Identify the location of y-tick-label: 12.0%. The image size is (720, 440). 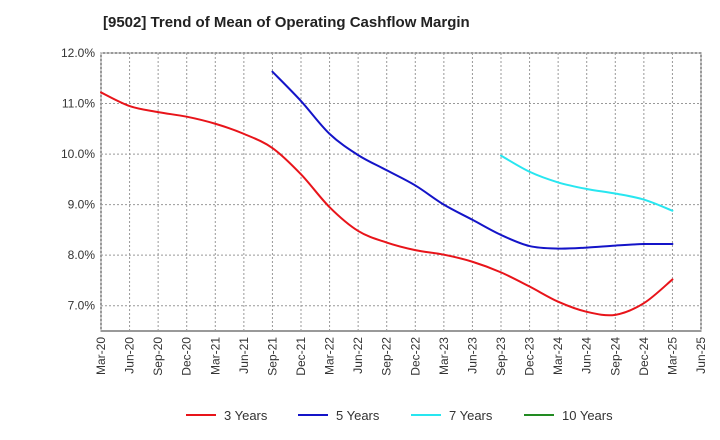
(78, 53).